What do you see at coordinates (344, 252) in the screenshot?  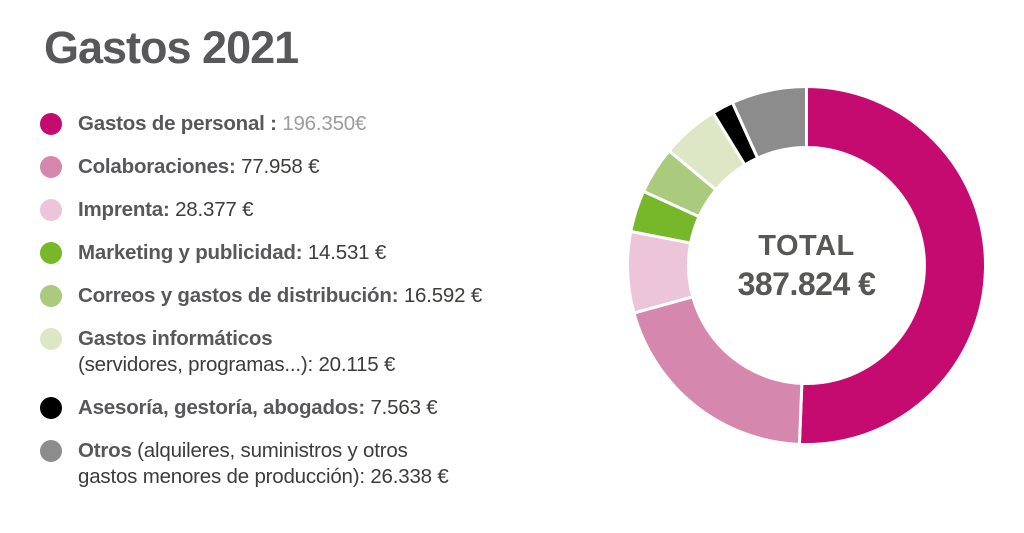 I see `legend-value: 14.531 €` at bounding box center [344, 252].